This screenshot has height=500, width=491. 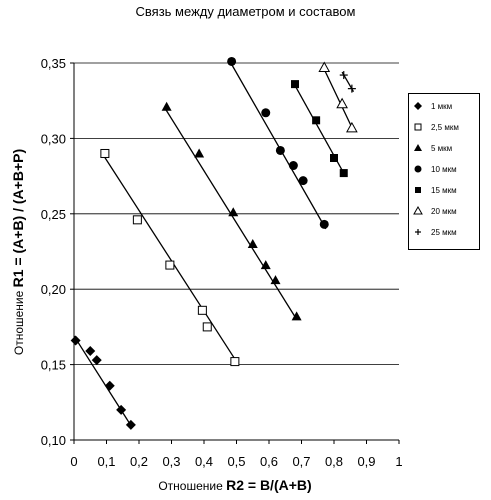 I want to click on x-axis-label: Отношение R2 = B/(A+B), so click(x=235, y=485).